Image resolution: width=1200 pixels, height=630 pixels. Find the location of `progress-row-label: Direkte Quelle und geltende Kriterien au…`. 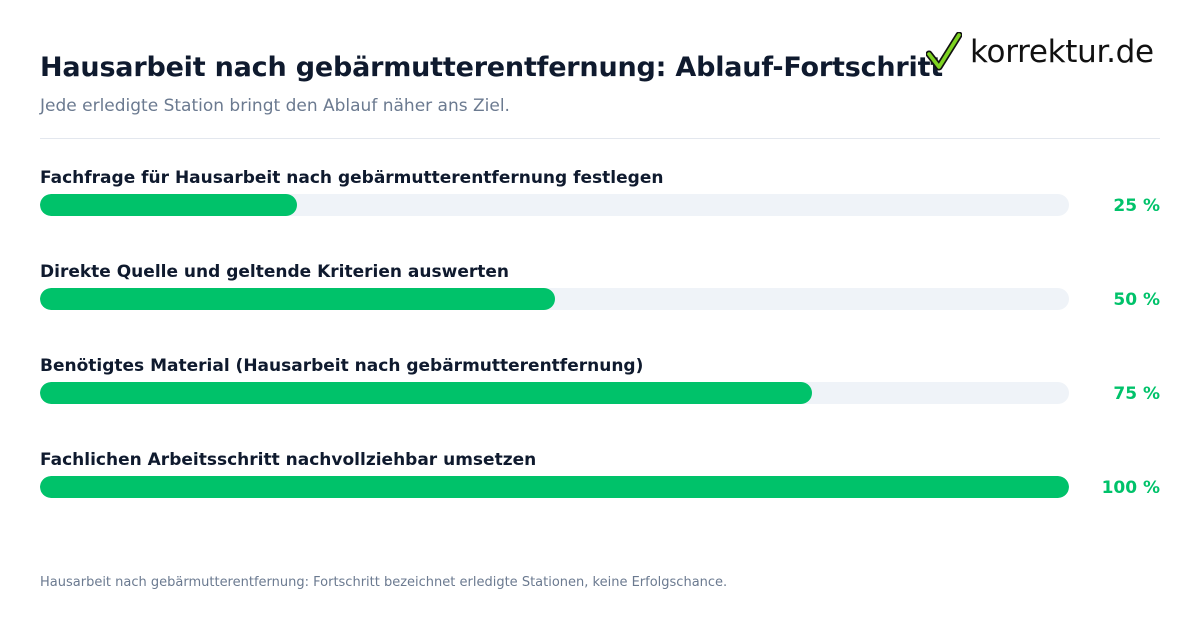

progress-row-label: Direkte Quelle und geltende Kriterien au… is located at coordinates (274, 272).